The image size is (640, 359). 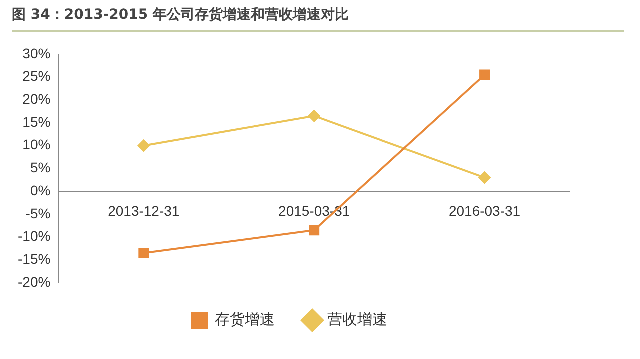 I want to click on y-tick-label: -15%, so click(x=34, y=259).